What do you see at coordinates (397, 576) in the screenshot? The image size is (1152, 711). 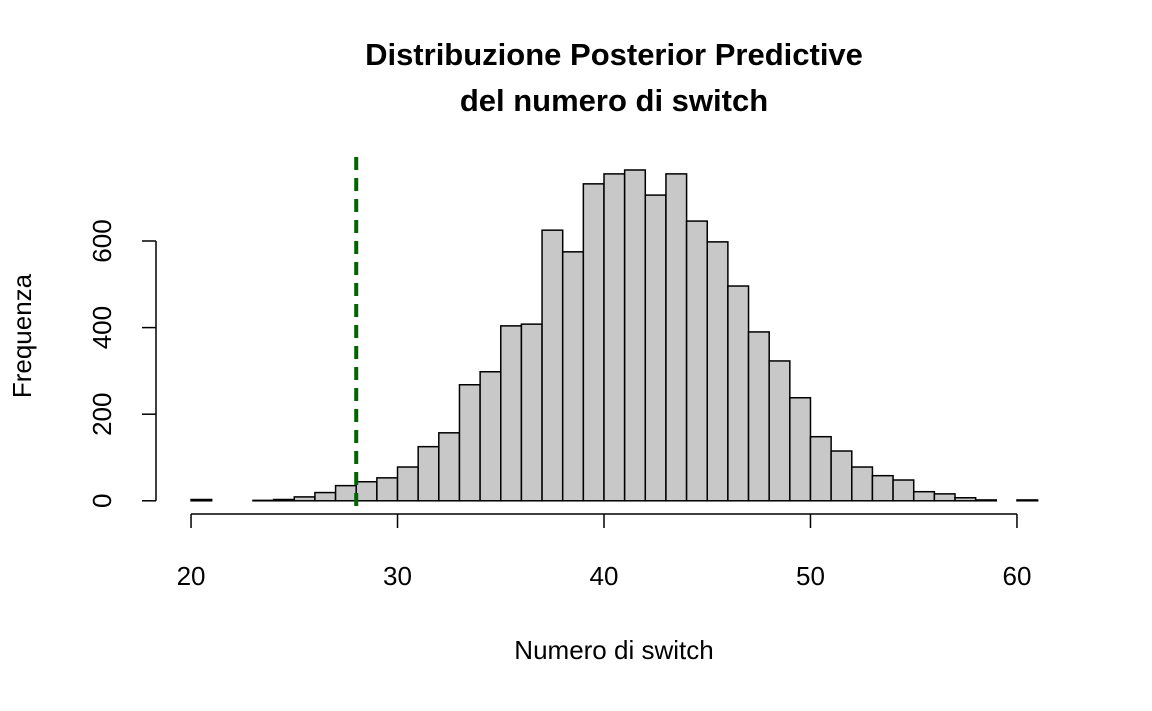 I see `x-tick-label: 30` at bounding box center [397, 576].